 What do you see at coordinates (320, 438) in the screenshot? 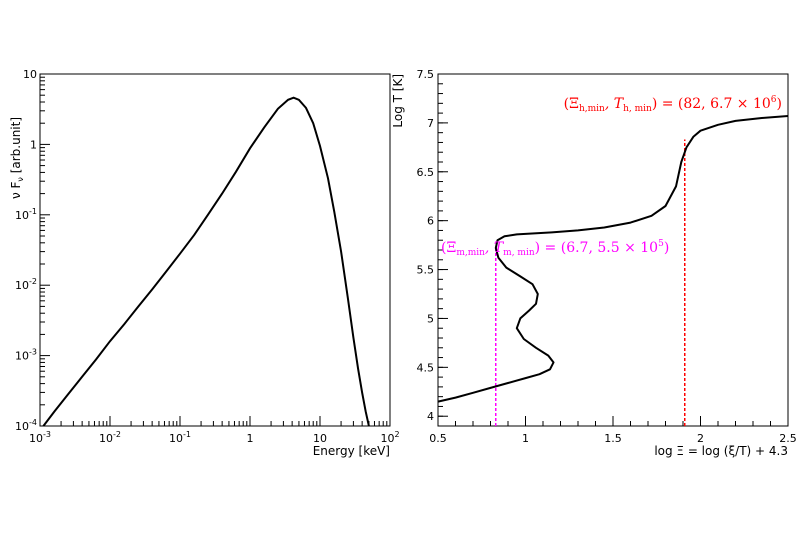
I see `spectrum-x-tick-label: 10` at bounding box center [320, 438].